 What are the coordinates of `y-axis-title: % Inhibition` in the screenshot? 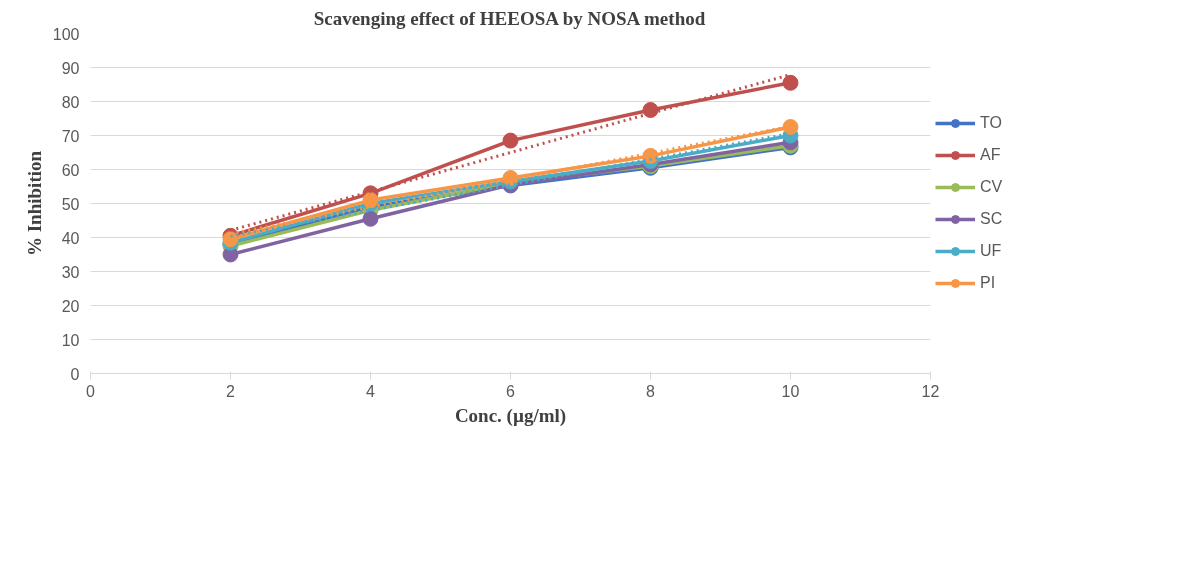 It's located at (34, 203).